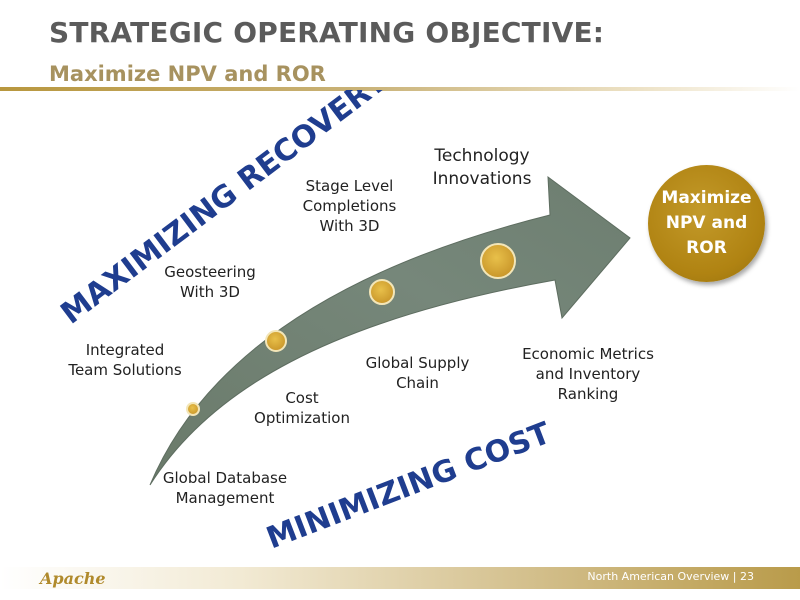  What do you see at coordinates (400, 578) in the screenshot?
I see `footer-bar` at bounding box center [400, 578].